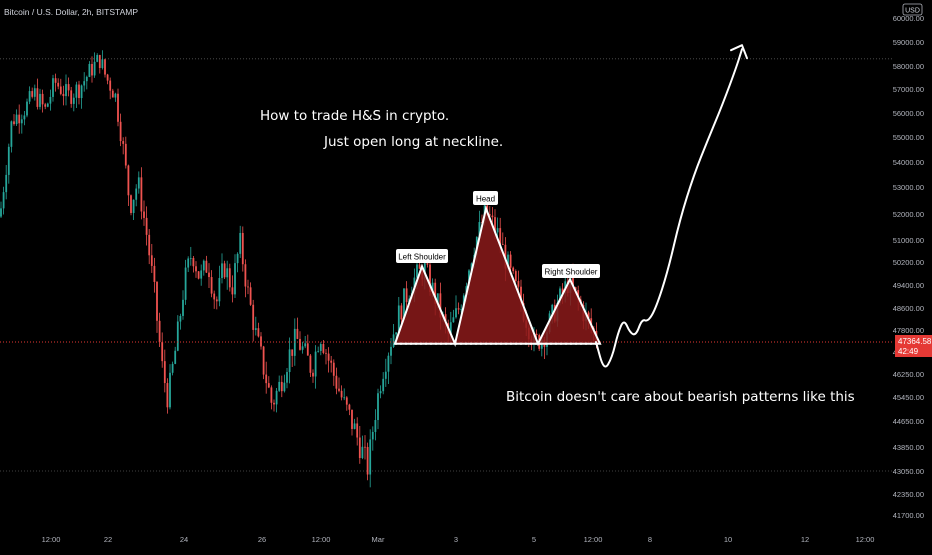 The height and width of the screenshot is (555, 932). What do you see at coordinates (908, 187) in the screenshot?
I see `y-tick-label: 53000.00` at bounding box center [908, 187].